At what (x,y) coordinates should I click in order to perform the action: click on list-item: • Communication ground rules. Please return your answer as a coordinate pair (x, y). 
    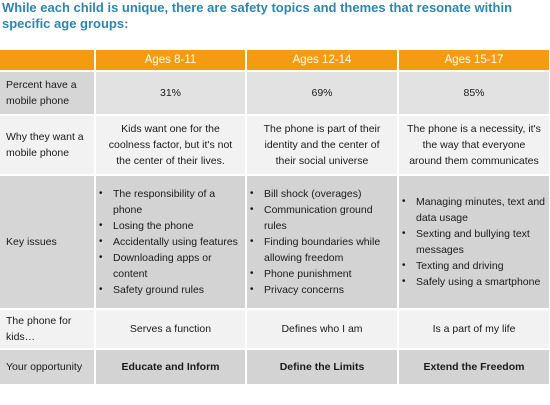
    Looking at the image, I should click on (311, 218).